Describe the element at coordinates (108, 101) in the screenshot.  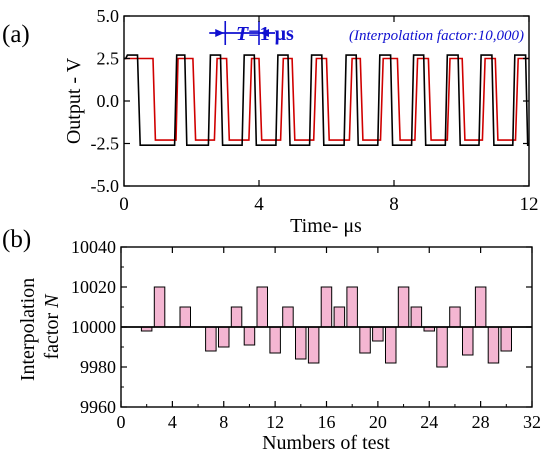
I see `y-tick-label-a: 0.0` at that location.